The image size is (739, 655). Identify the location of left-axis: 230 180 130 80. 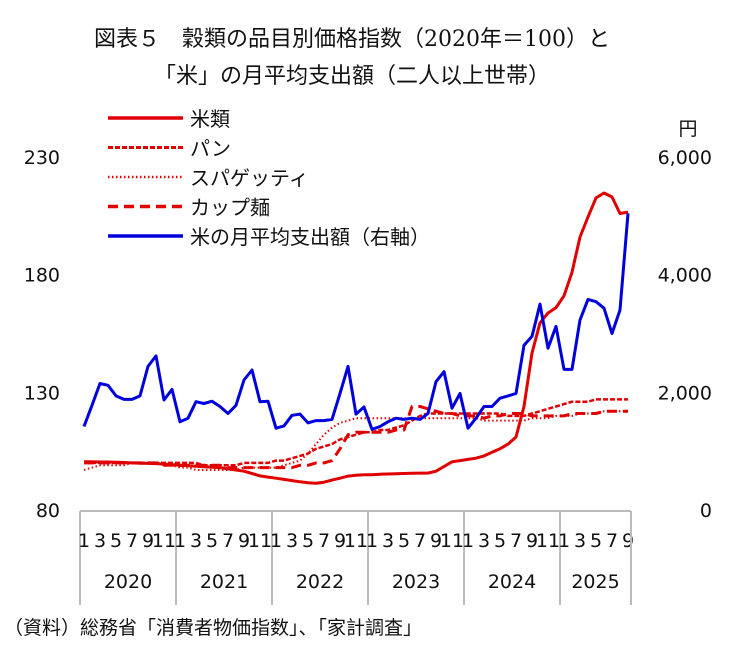
(42, 334).